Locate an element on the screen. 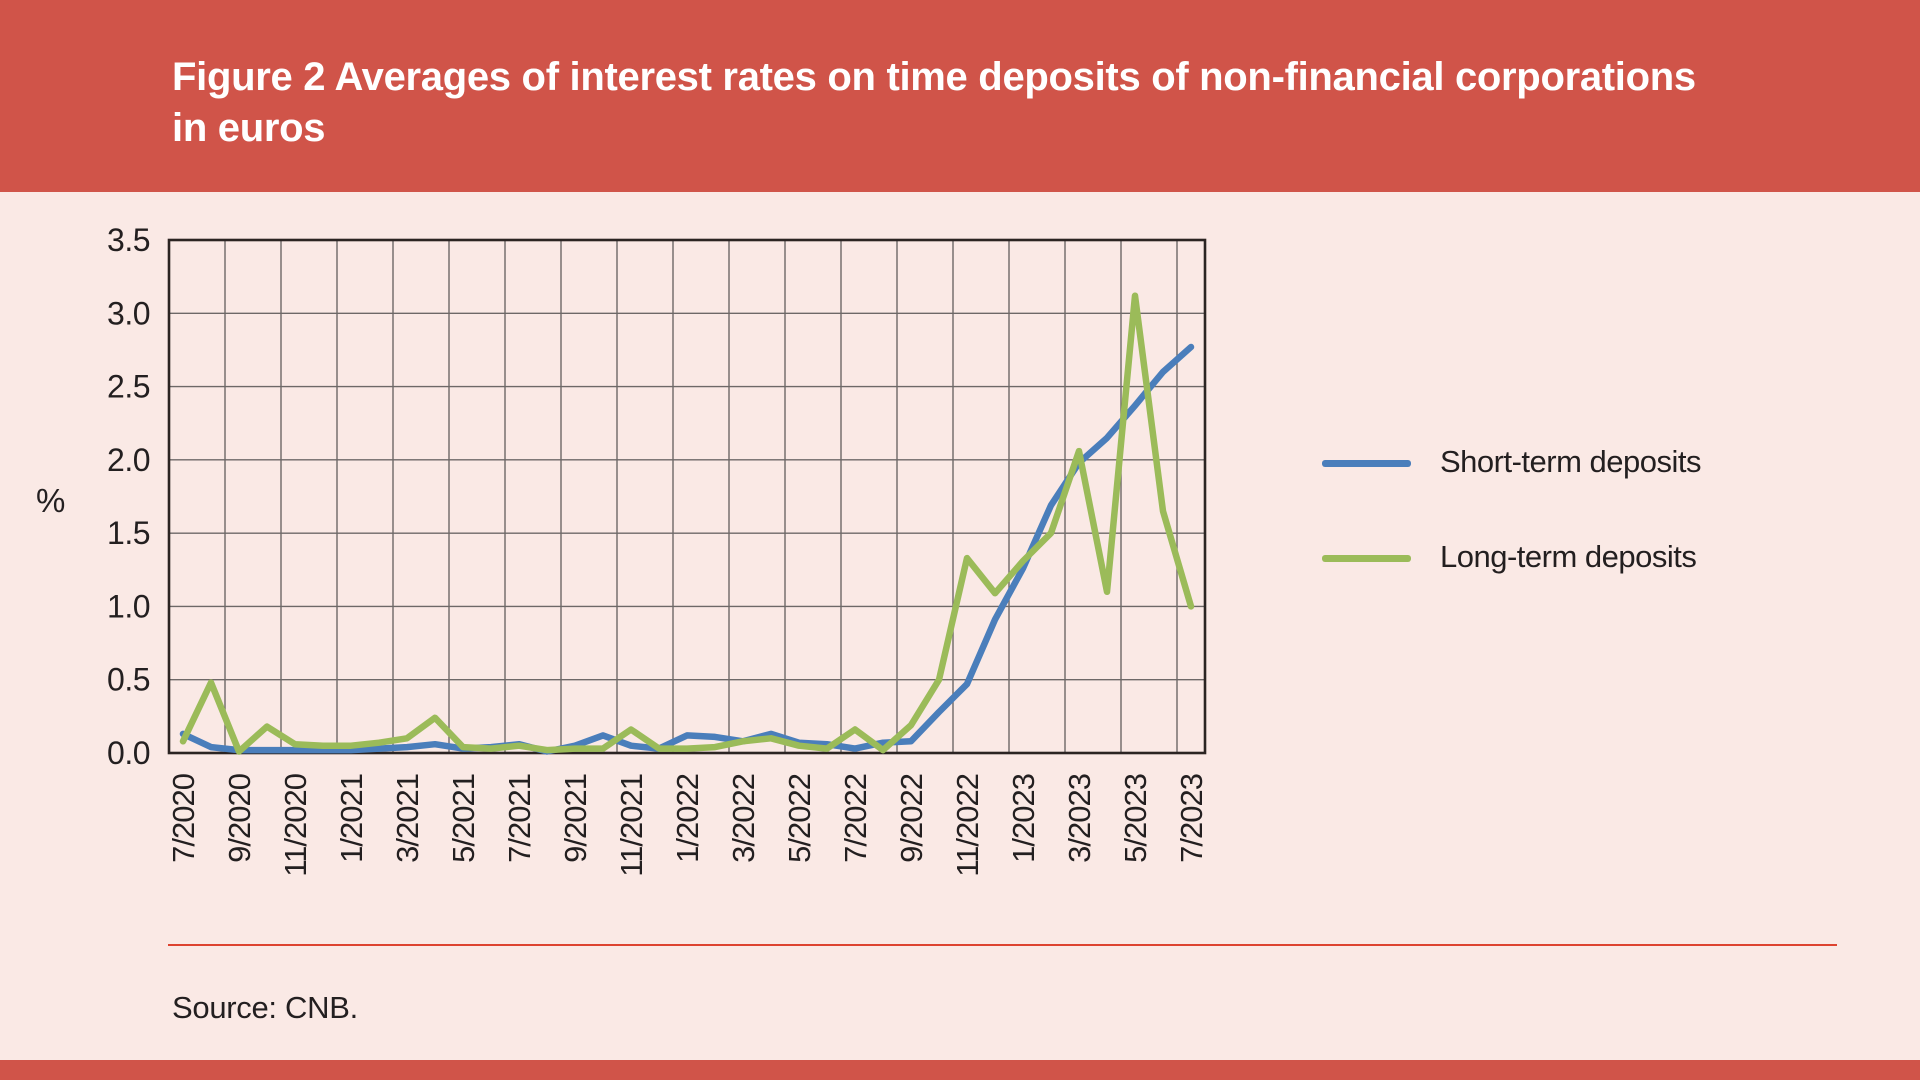  x-tick-label: 9/2022 is located at coordinates (911, 818).